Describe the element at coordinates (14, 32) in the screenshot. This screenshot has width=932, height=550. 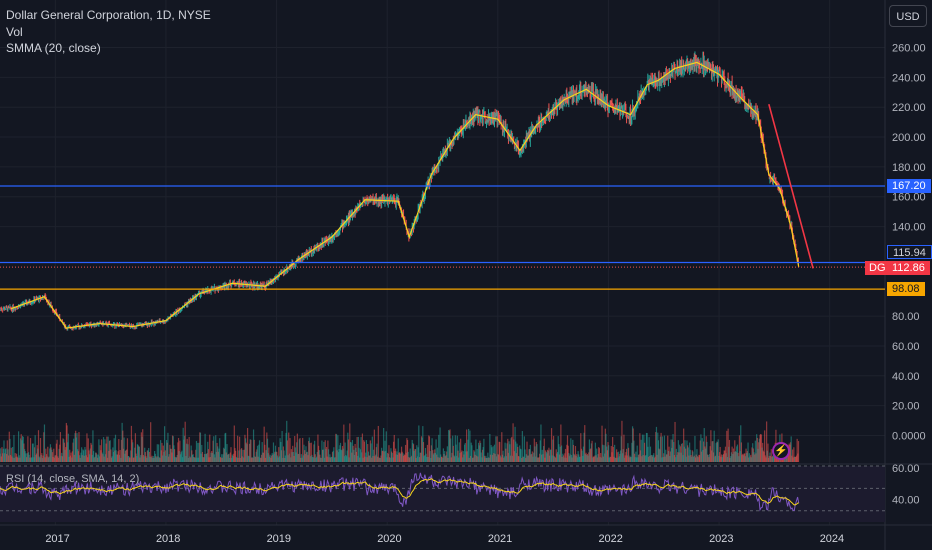
I see `vol-legend: Vol` at that location.